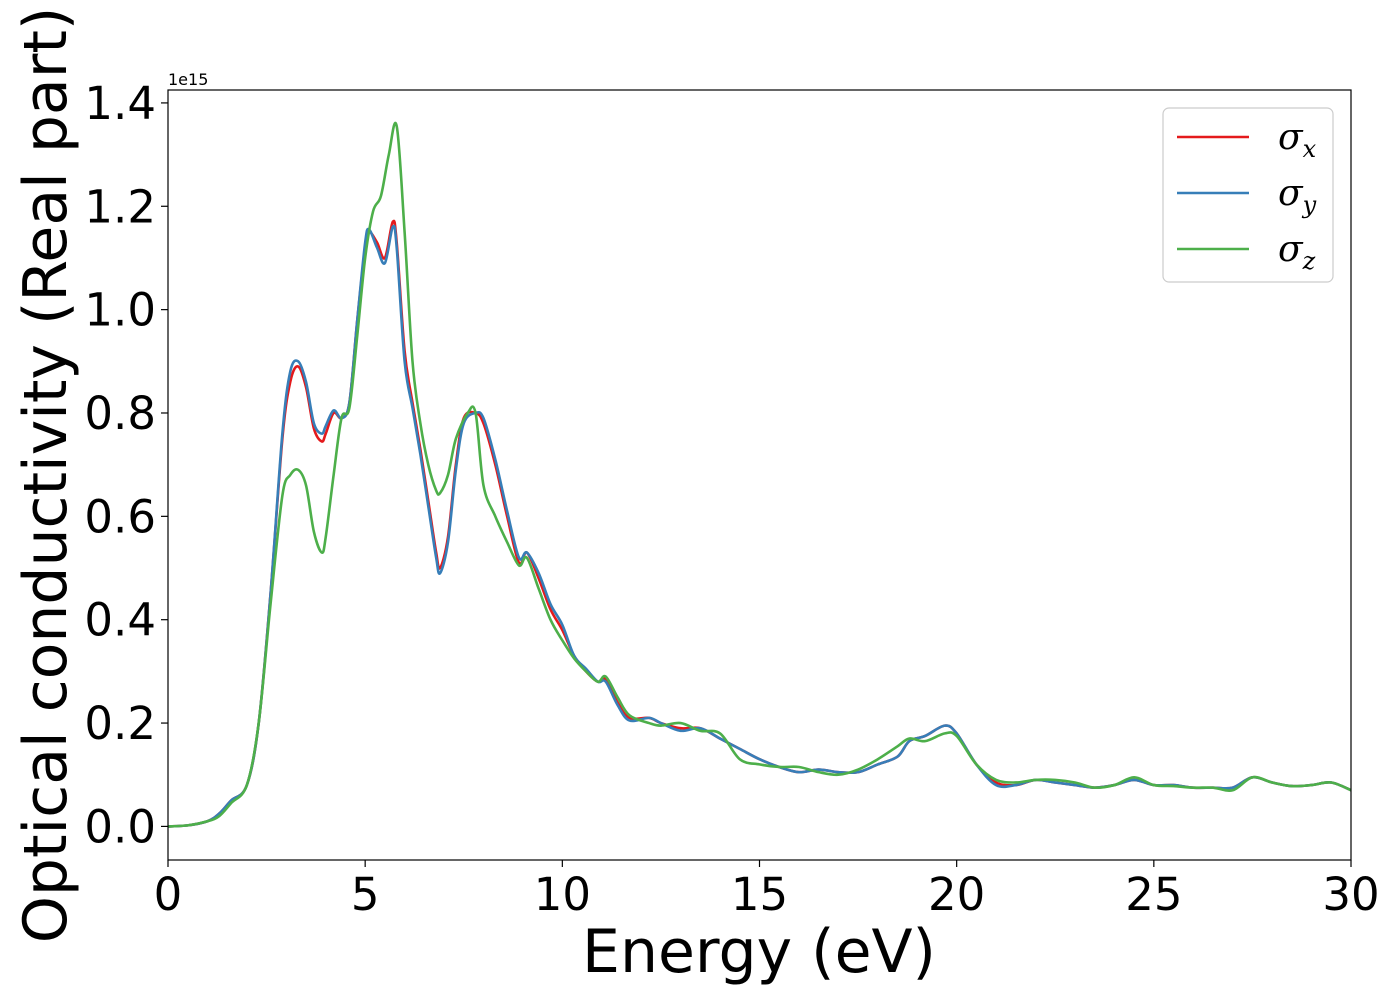  What do you see at coordinates (1153, 894) in the screenshot?
I see `x-tick-label: 25` at bounding box center [1153, 894].